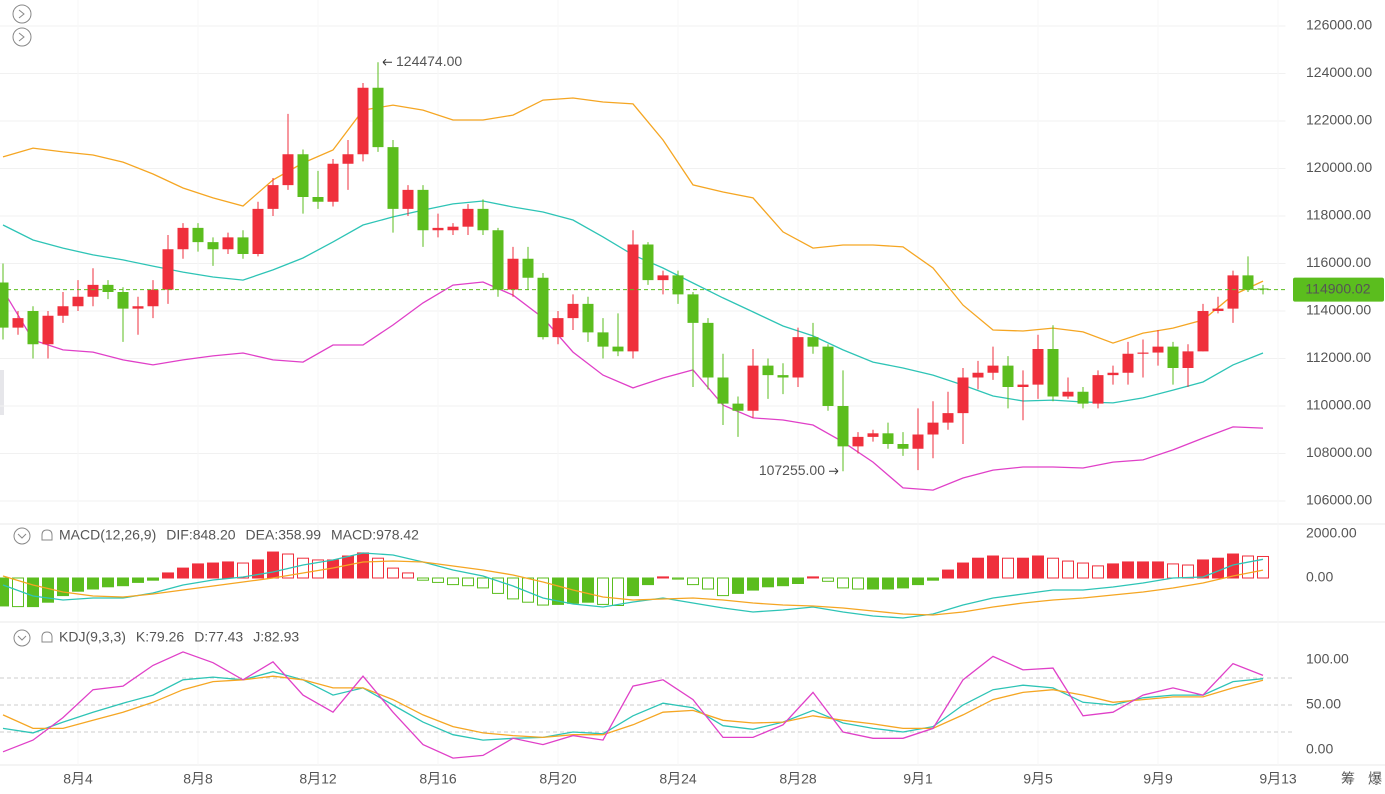 This screenshot has height=794, width=1385. Describe the element at coordinates (1337, 288) in the screenshot. I see `last-price-label: 114900.02` at that location.